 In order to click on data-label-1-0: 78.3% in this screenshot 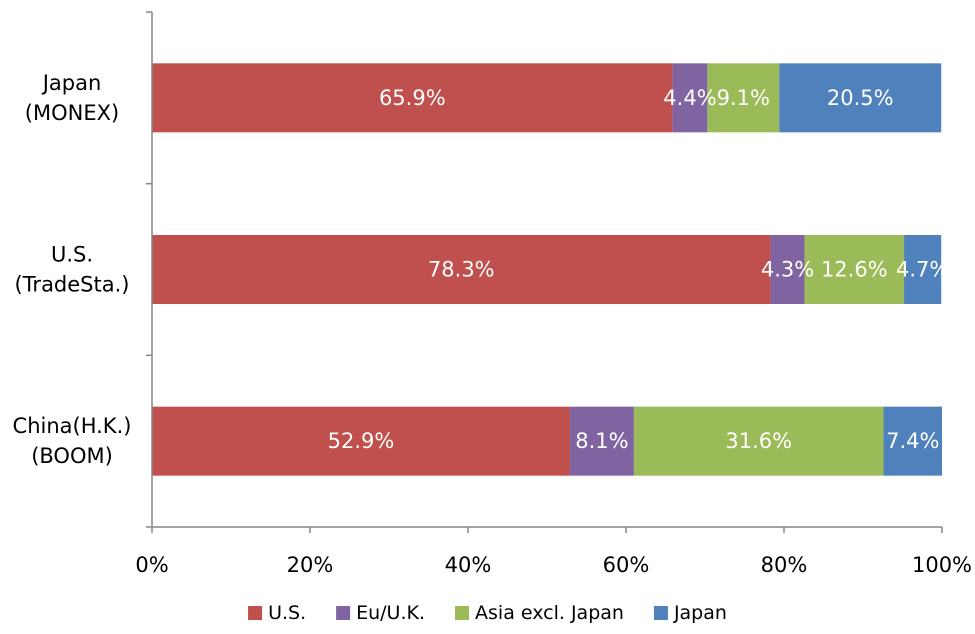, I will do `click(461, 270)`.